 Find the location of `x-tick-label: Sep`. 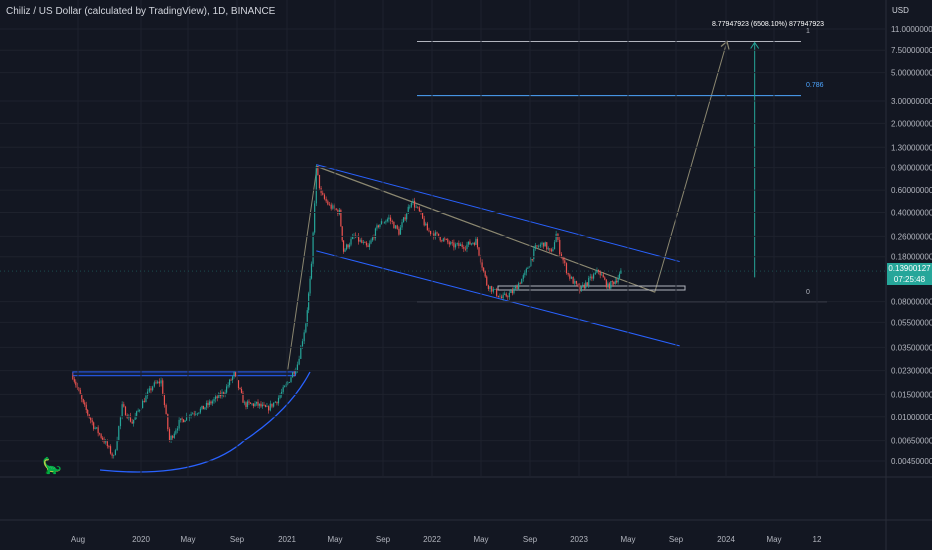

x-tick-label: Sep is located at coordinates (530, 539).